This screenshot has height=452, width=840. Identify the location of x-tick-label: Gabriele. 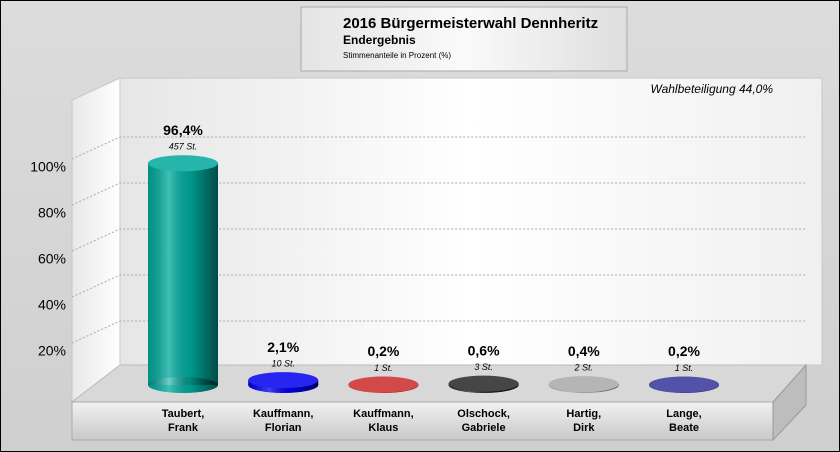
(484, 428).